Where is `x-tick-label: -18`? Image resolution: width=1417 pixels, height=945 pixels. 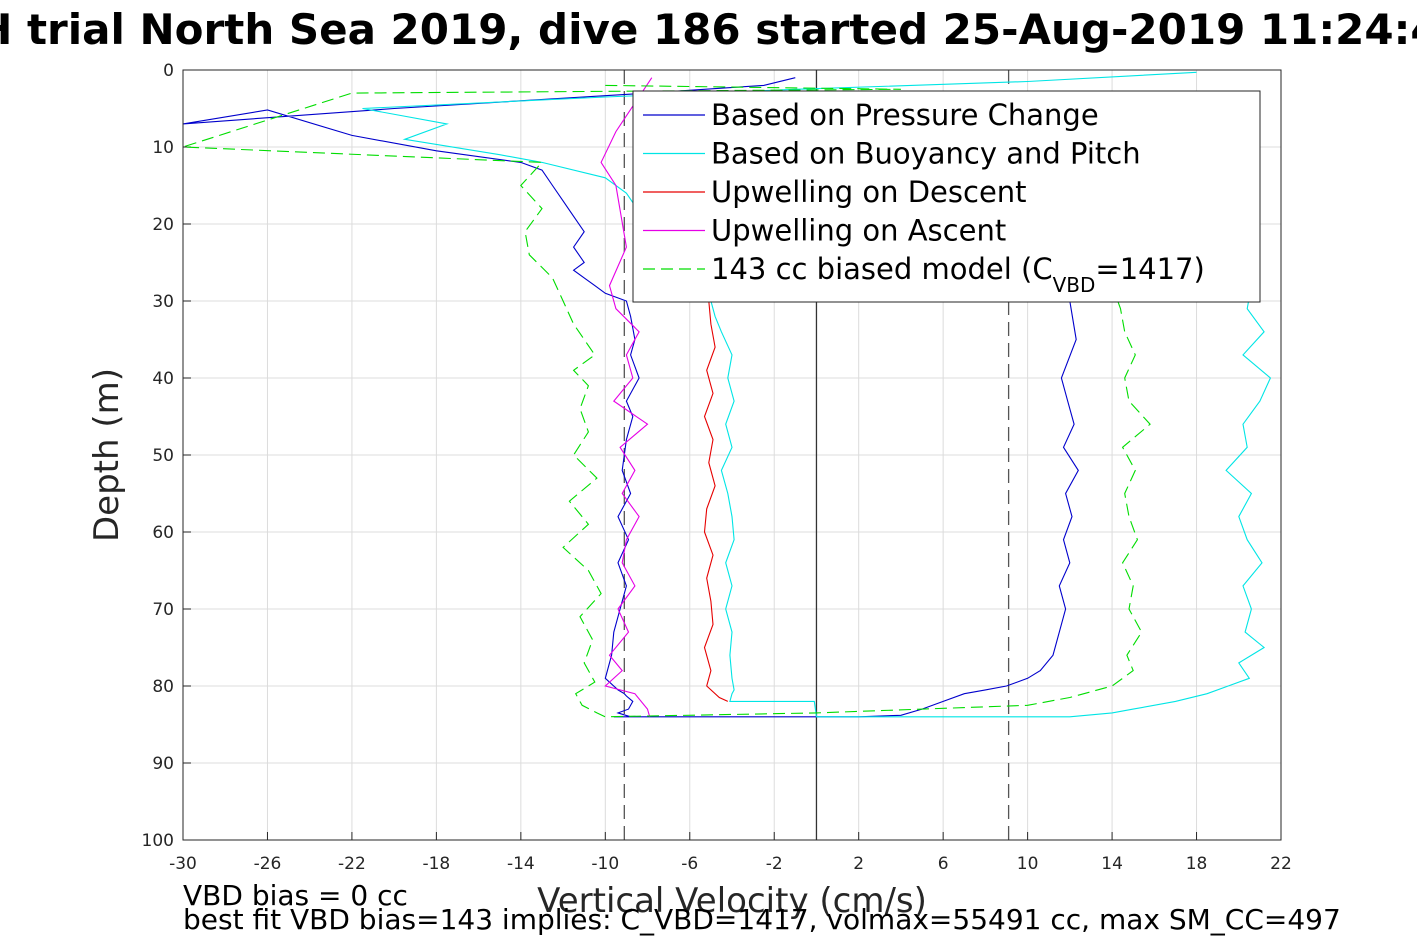
x-tick-label: -18 is located at coordinates (436, 864).